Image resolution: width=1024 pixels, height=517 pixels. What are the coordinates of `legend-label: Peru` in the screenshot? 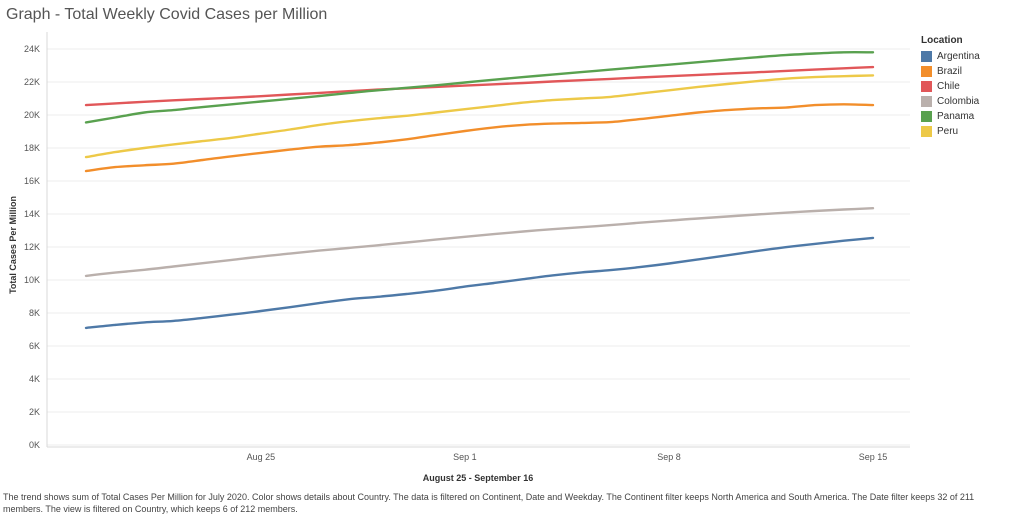 It's located at (948, 131).